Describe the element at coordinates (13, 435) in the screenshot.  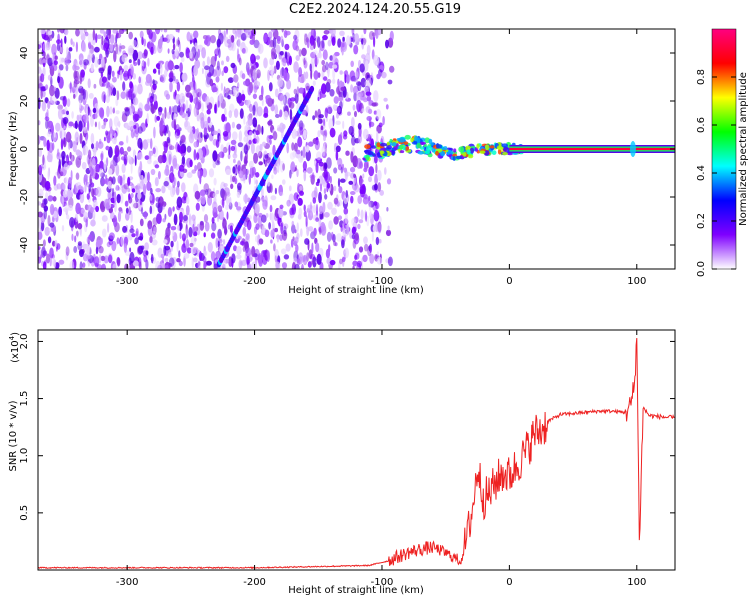
I see `snr-y-label: SNR (10 * v/v)` at that location.